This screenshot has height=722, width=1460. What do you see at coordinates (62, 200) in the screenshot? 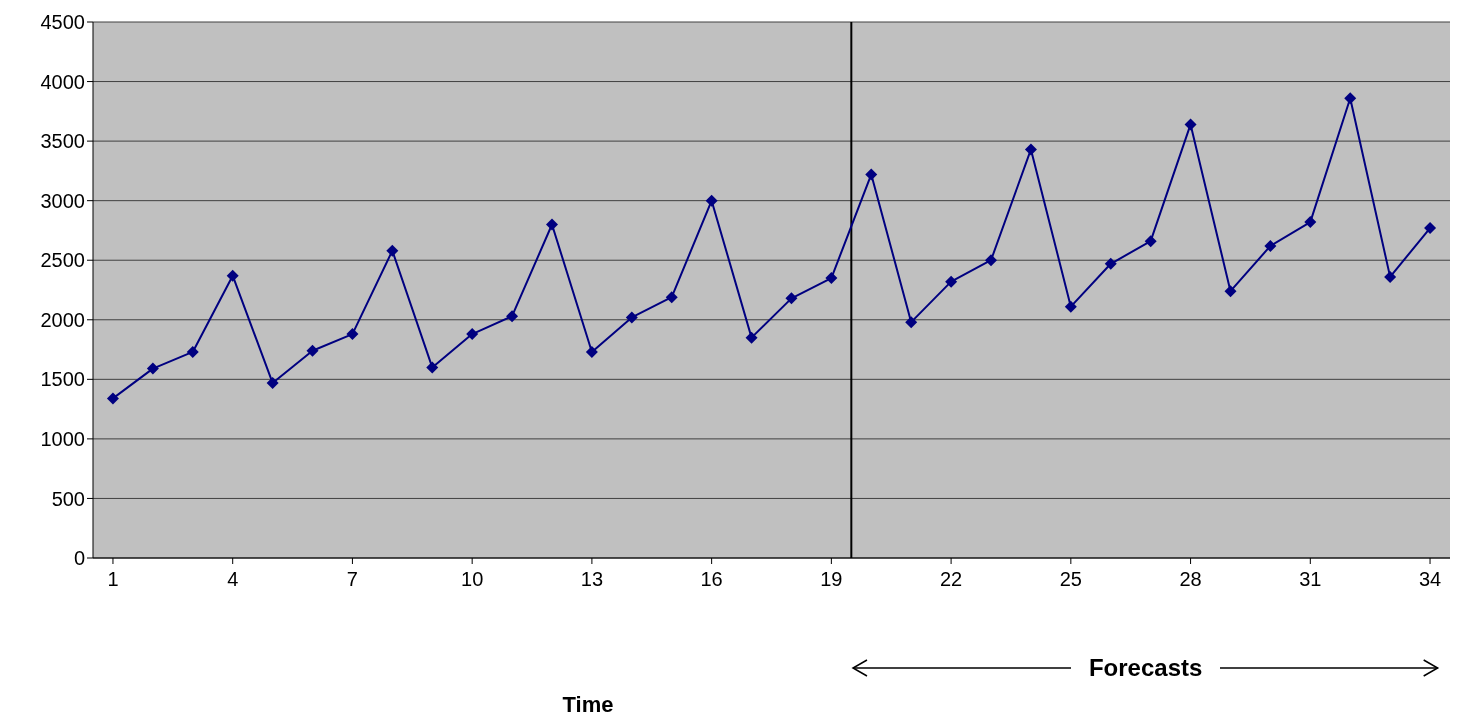
I see `y-tick-label: 3000` at bounding box center [62, 200].